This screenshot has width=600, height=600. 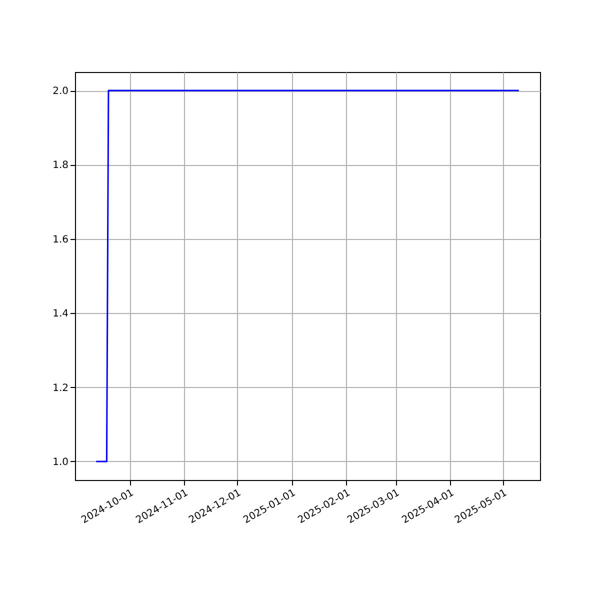 What do you see at coordinates (60, 388) in the screenshot?
I see `y-tick-label: 1.2` at bounding box center [60, 388].